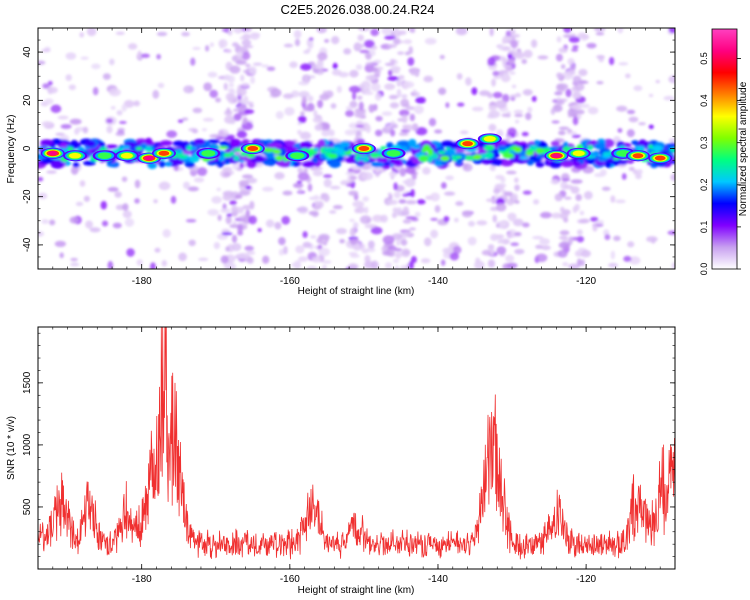  What do you see at coordinates (27, 244) in the screenshot?
I see `y-tick-label: -40` at bounding box center [27, 244].